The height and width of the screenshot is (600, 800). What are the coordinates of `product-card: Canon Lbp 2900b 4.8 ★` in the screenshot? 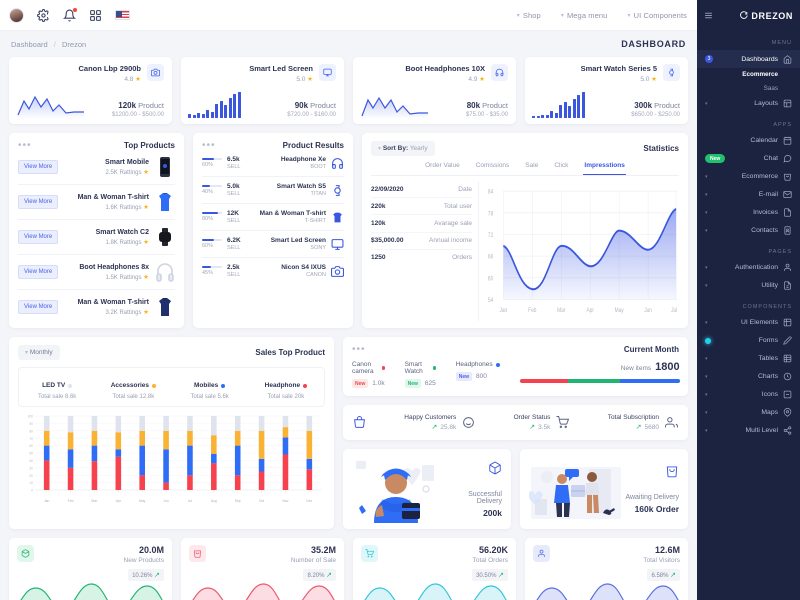 It's located at (90, 90).